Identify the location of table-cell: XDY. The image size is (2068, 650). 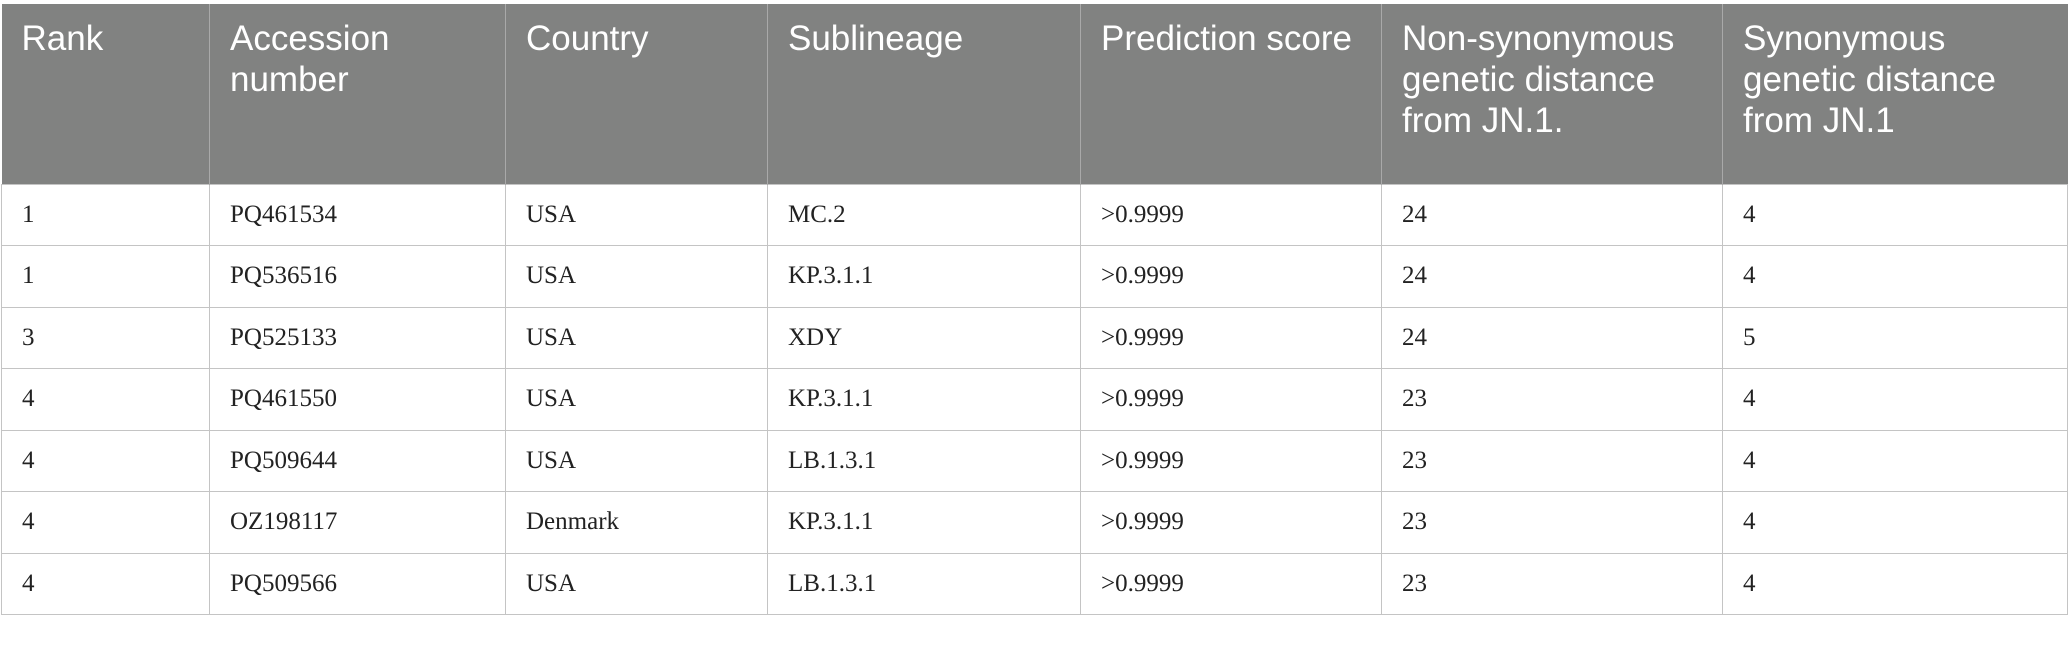
(924, 337).